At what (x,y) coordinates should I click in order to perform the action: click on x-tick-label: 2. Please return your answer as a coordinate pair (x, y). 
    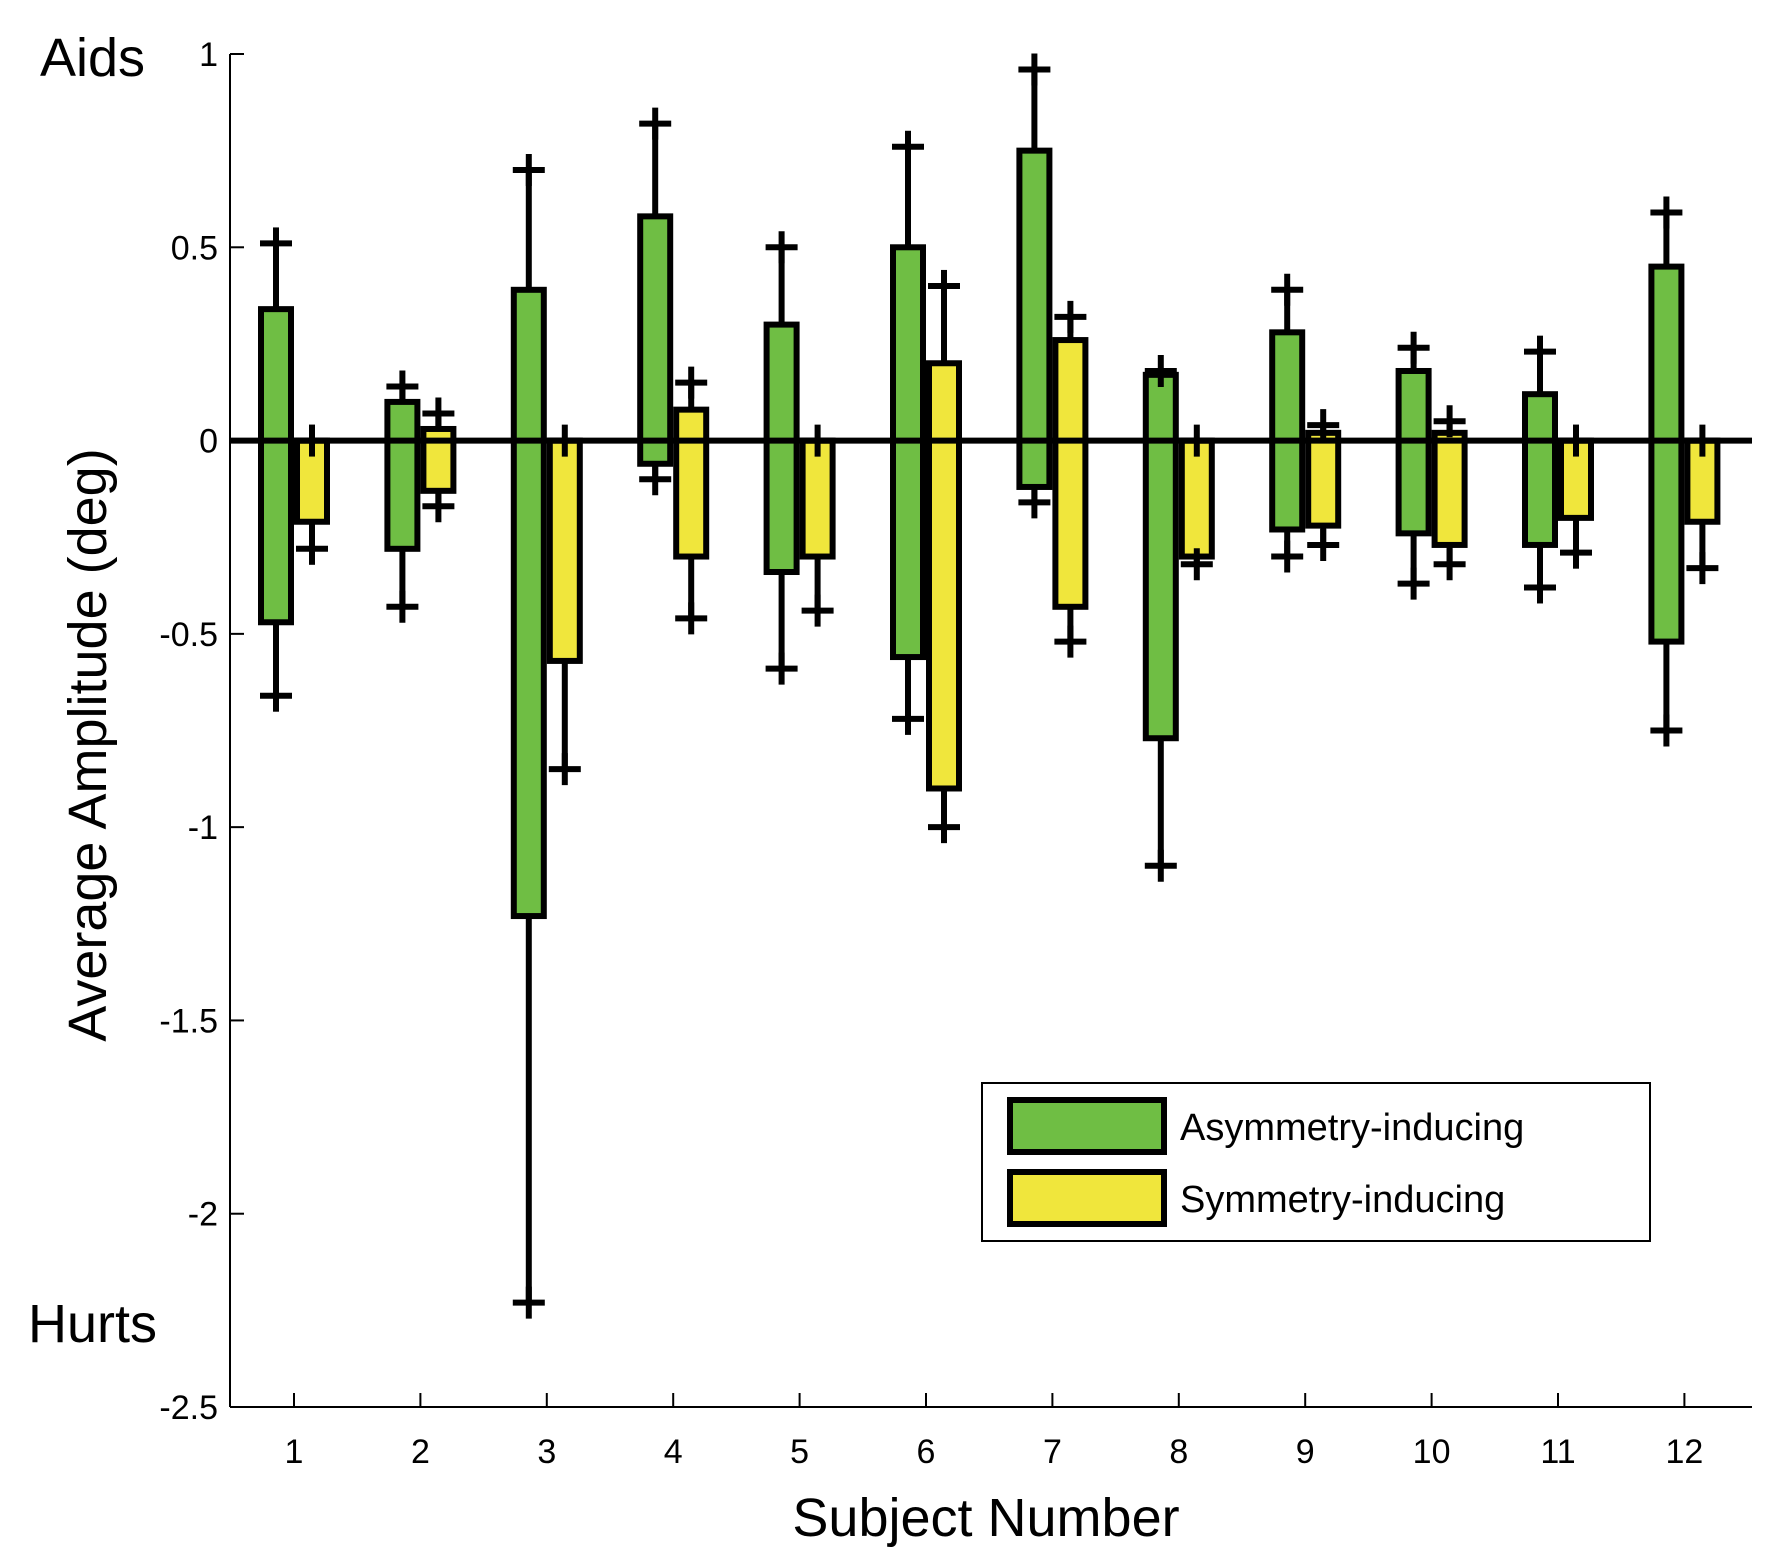
    Looking at the image, I should click on (420, 1452).